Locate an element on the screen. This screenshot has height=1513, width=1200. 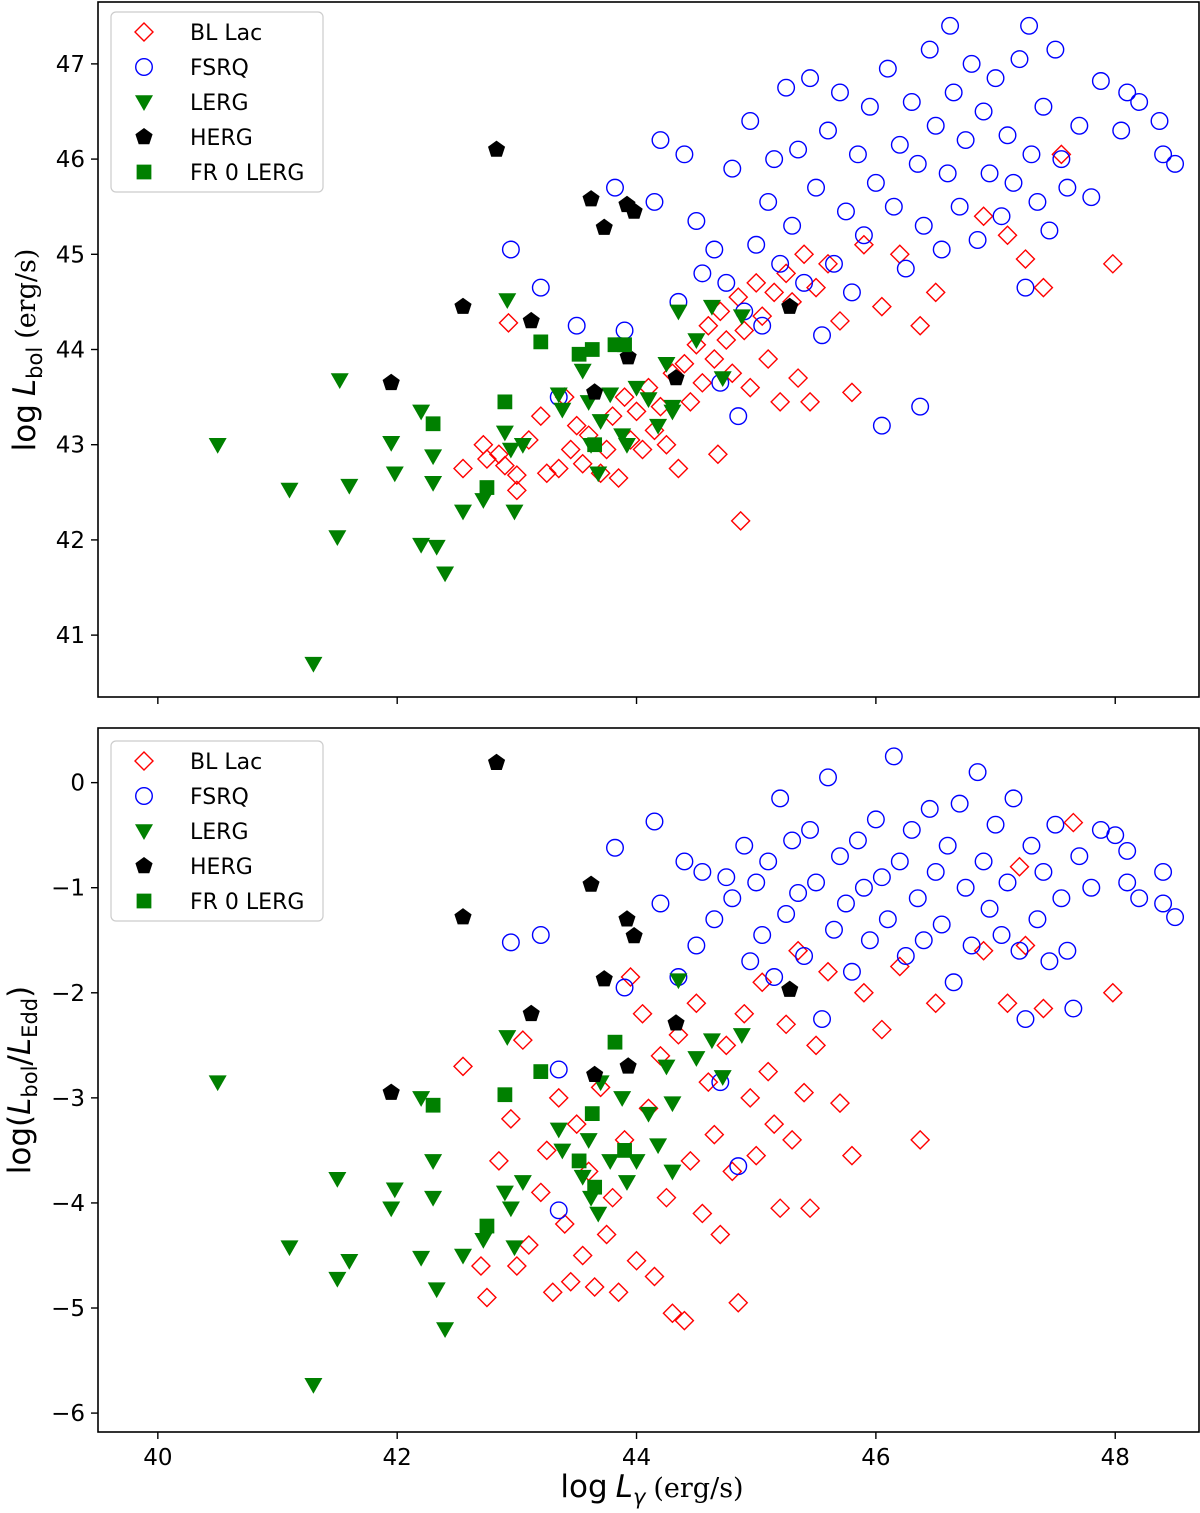
legend-marker-lerg is located at coordinates (144, 832).